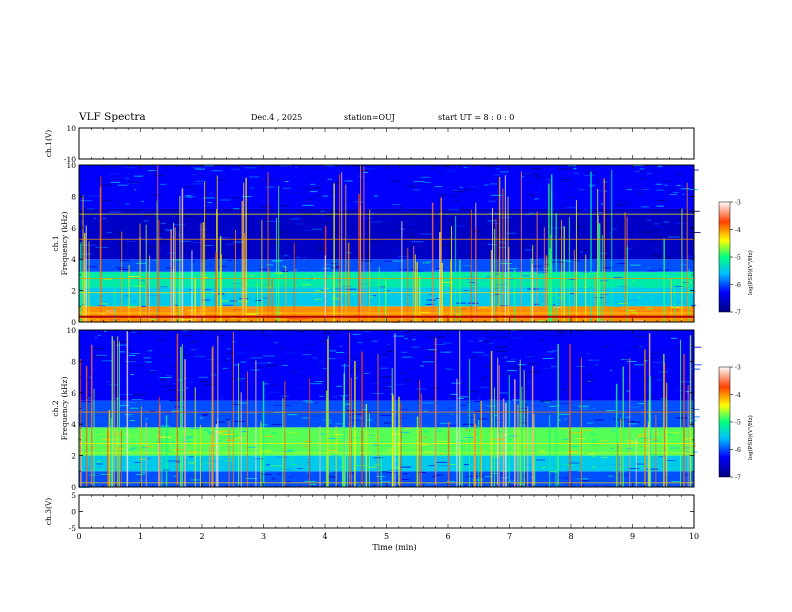 Image resolution: width=792 pixels, height=612 pixels. I want to click on x-tick-label: 10, so click(694, 536).